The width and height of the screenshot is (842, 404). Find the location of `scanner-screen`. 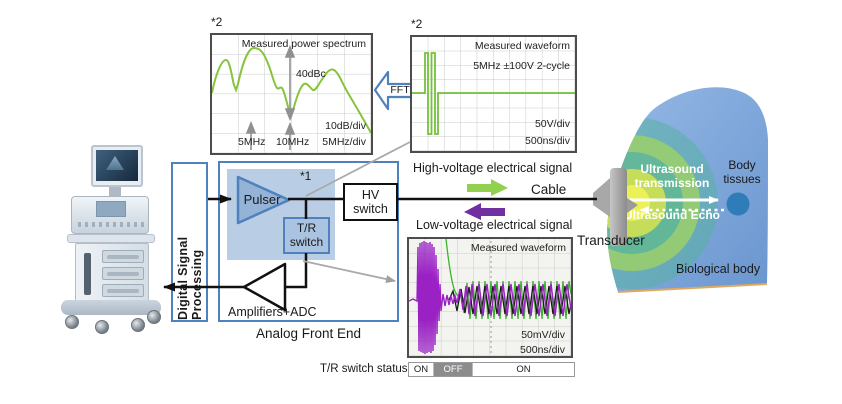

scanner-screen is located at coordinates (117, 165).